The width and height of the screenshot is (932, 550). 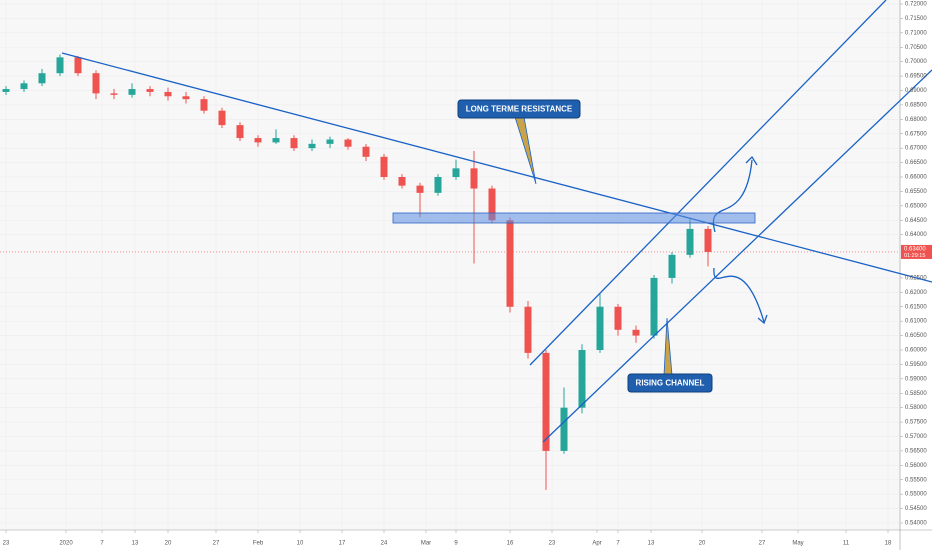 What do you see at coordinates (426, 544) in the screenshot?
I see `x-tick-label: Mar` at bounding box center [426, 544].